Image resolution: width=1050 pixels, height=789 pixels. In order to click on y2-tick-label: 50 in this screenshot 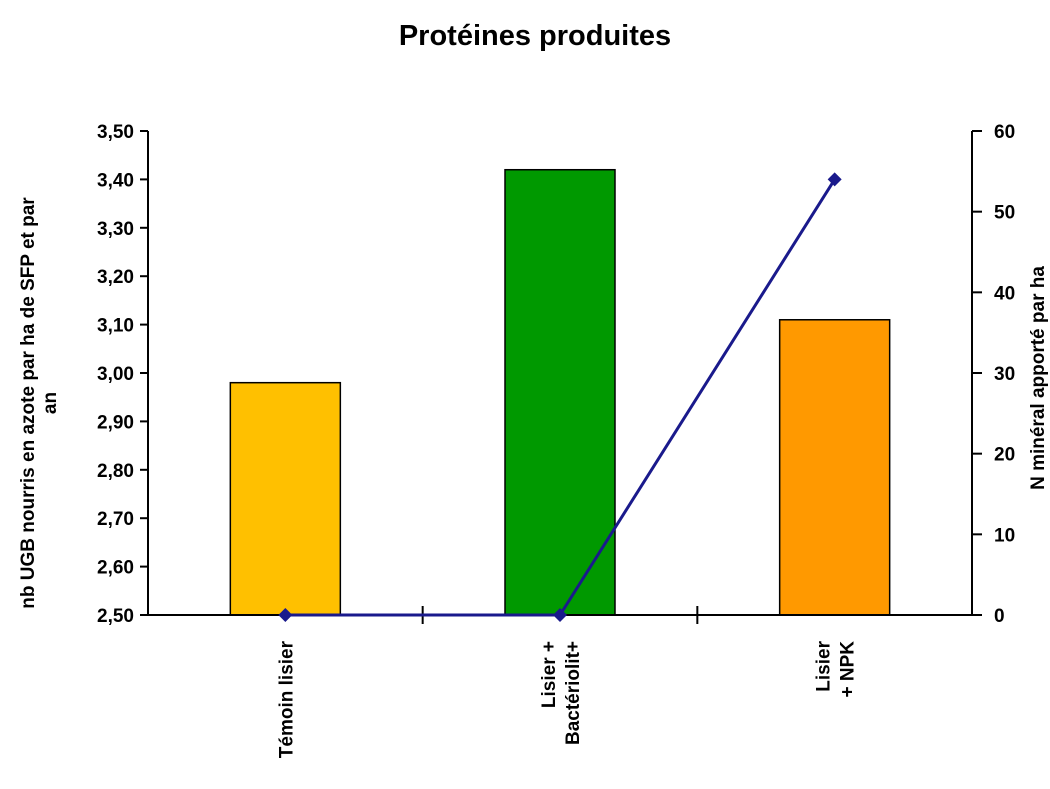, I will do `click(1004, 213)`.